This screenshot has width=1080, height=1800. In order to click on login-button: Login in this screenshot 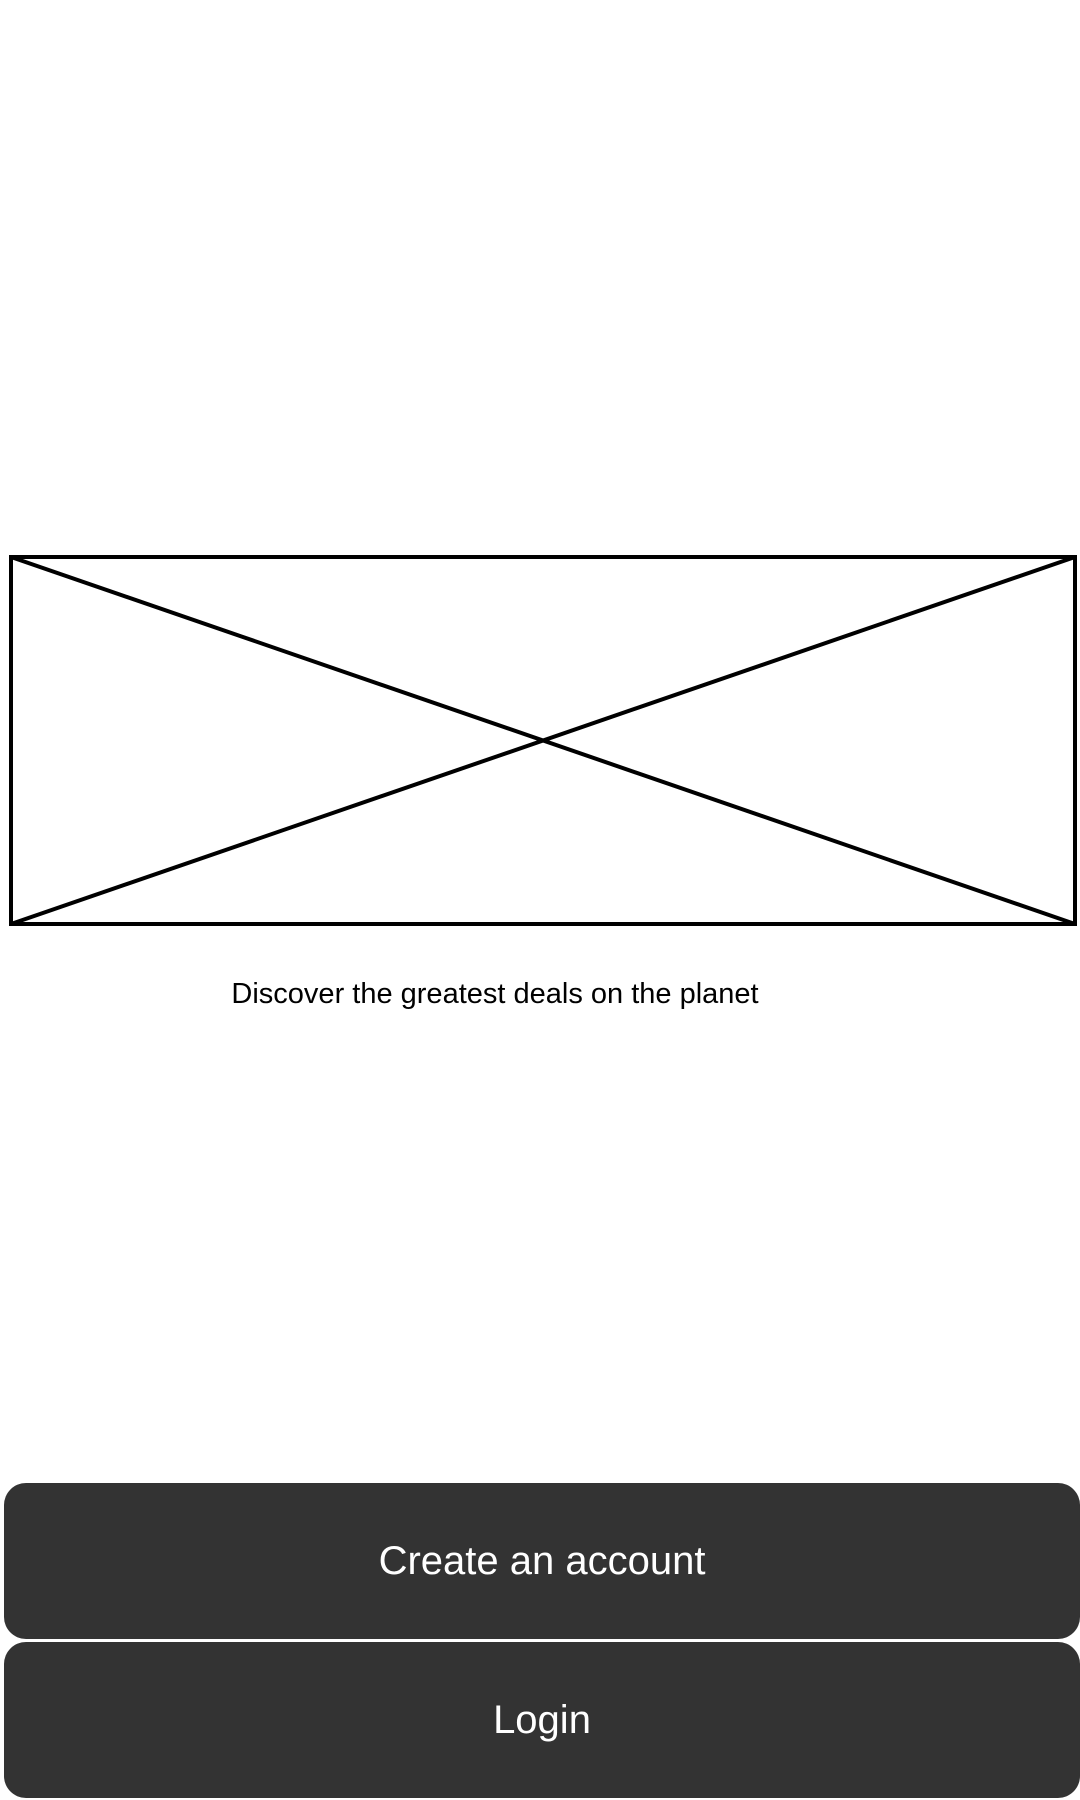, I will do `click(542, 1720)`.